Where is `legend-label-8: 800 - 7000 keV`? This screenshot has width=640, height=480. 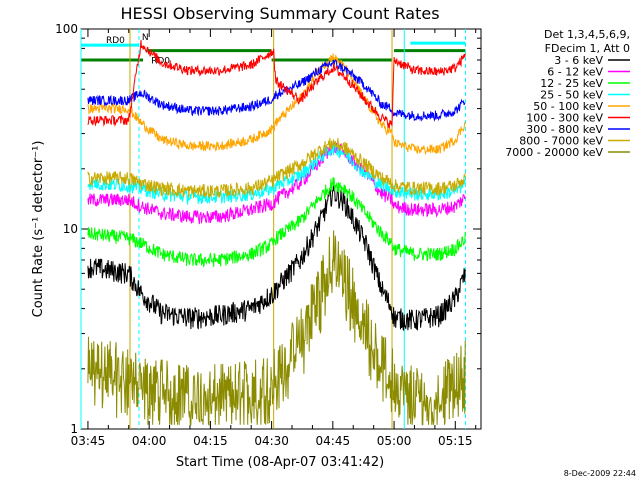 legend-label-8: 800 - 7000 keV is located at coordinates (561, 141).